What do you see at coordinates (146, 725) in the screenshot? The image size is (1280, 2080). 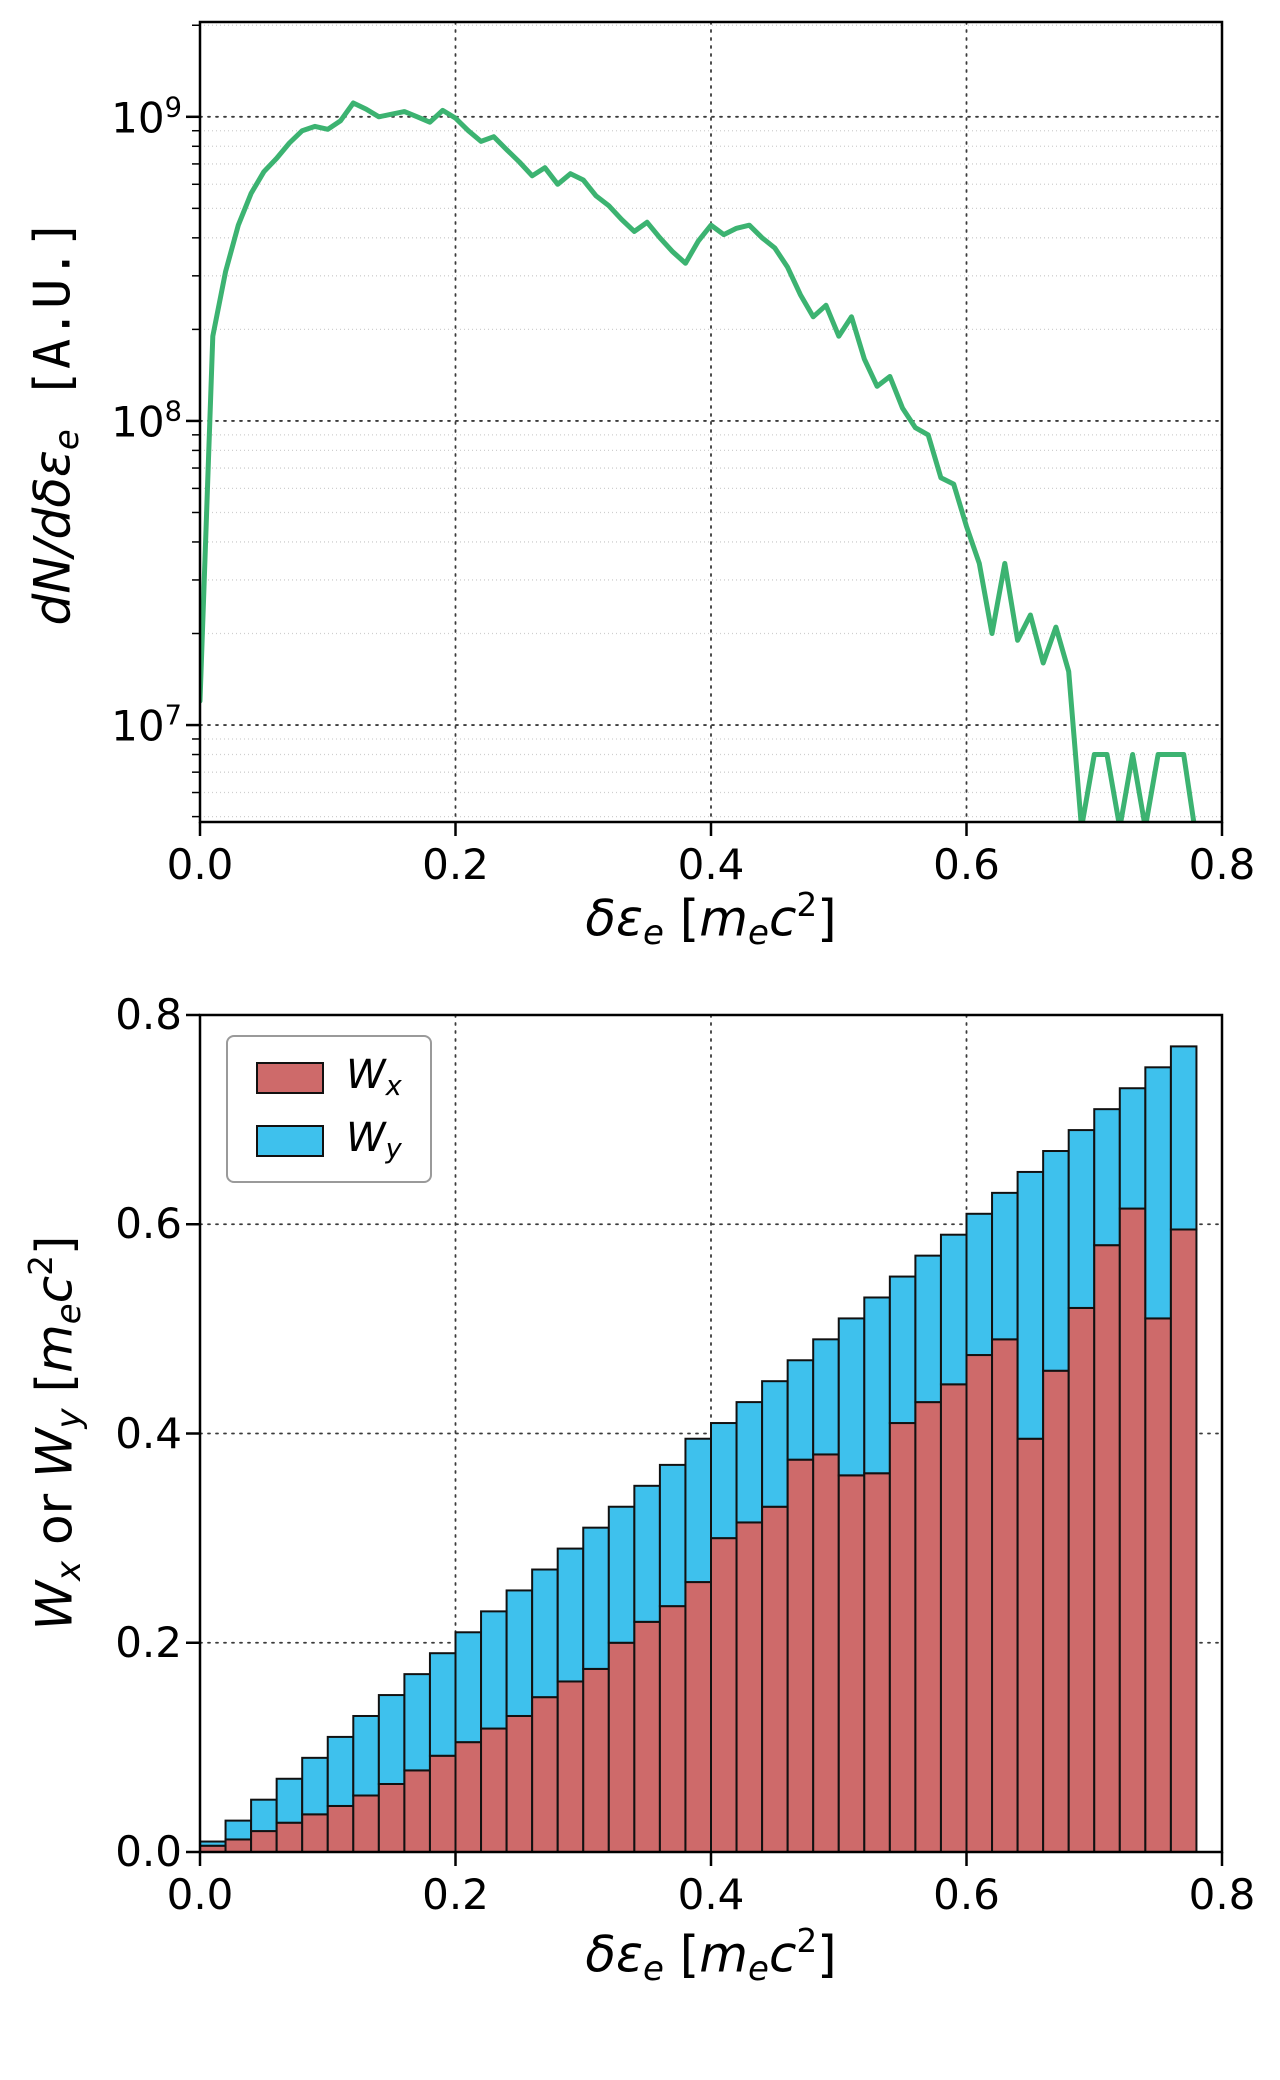 I see `tick-label: 10⁷` at bounding box center [146, 725].